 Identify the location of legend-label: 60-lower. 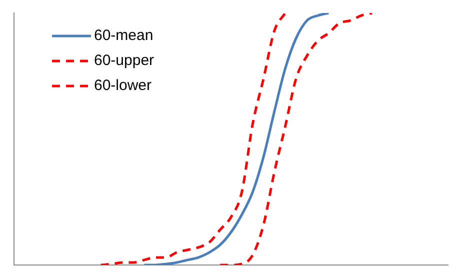
(123, 85).